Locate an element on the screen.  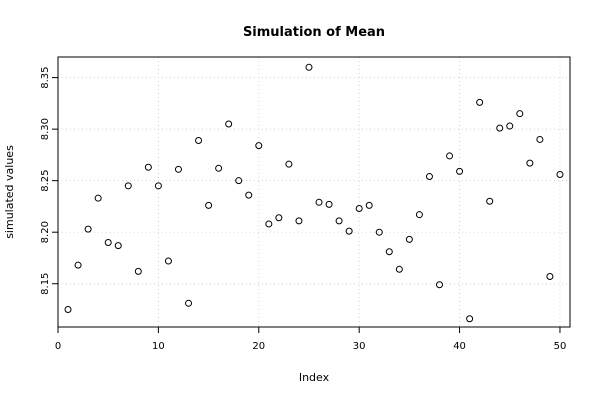
x-axis-label: Index is located at coordinates (314, 377).